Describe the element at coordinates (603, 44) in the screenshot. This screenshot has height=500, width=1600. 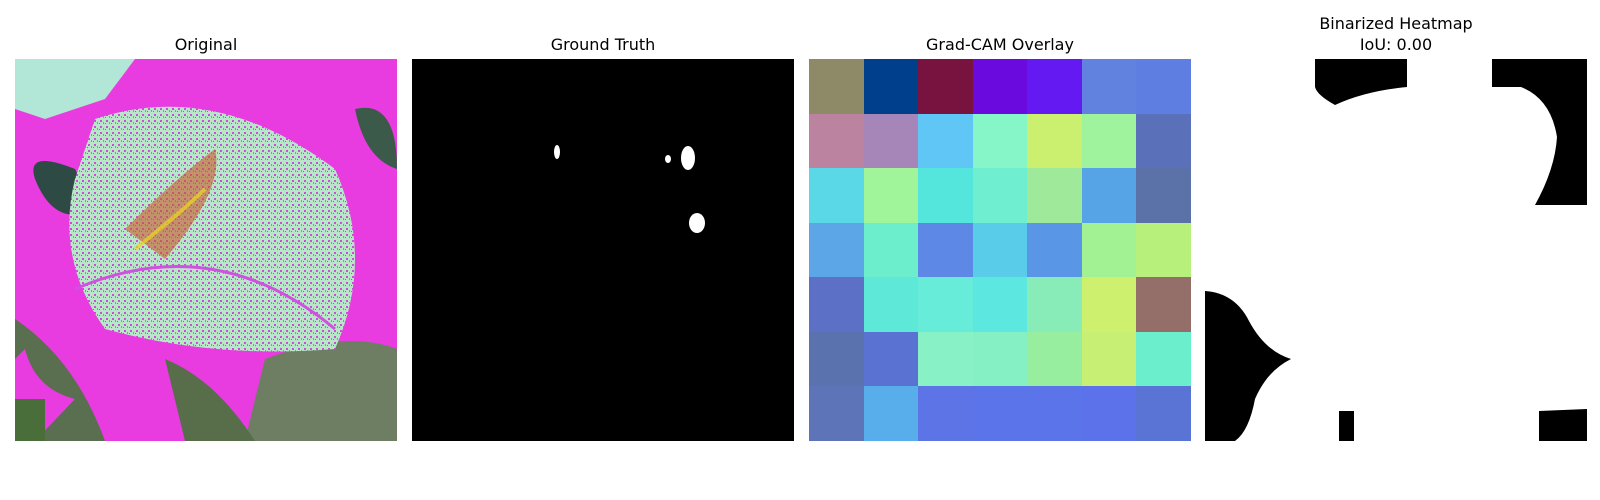
I see `ground-truth-title: Ground Truth` at that location.